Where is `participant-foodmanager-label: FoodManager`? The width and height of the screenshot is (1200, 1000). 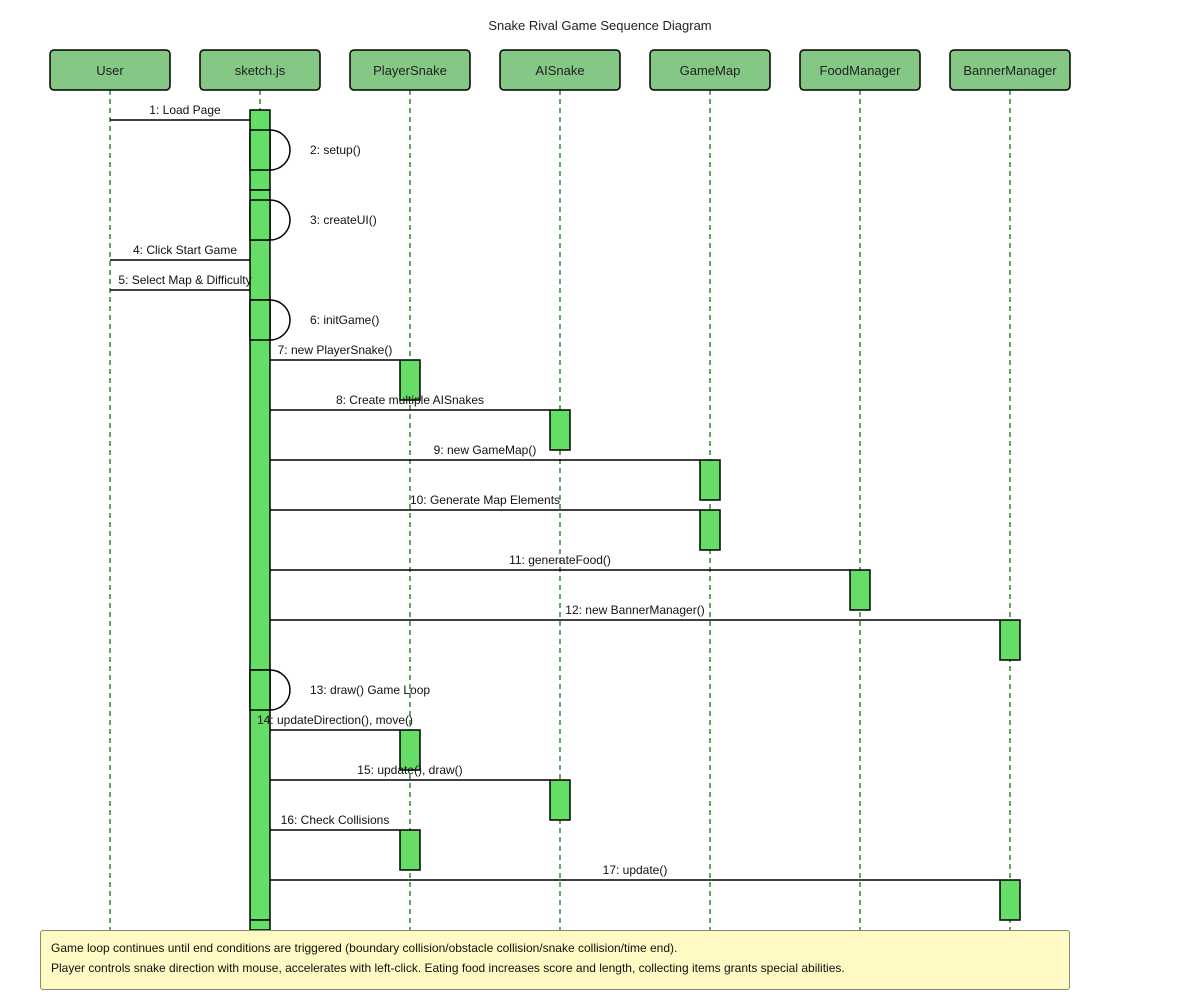
participant-foodmanager-label: FoodManager is located at coordinates (861, 70).